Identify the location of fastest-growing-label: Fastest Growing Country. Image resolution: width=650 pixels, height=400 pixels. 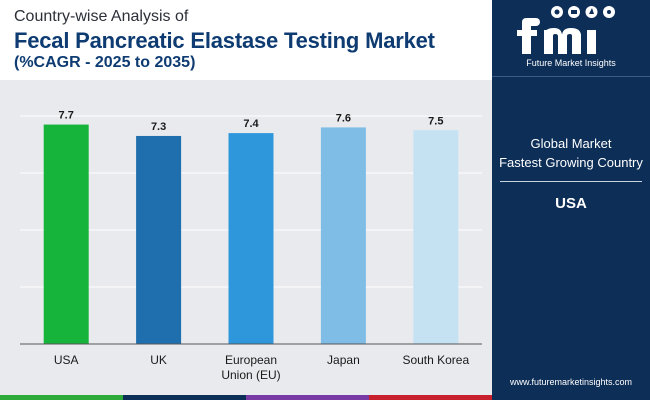
(571, 162).